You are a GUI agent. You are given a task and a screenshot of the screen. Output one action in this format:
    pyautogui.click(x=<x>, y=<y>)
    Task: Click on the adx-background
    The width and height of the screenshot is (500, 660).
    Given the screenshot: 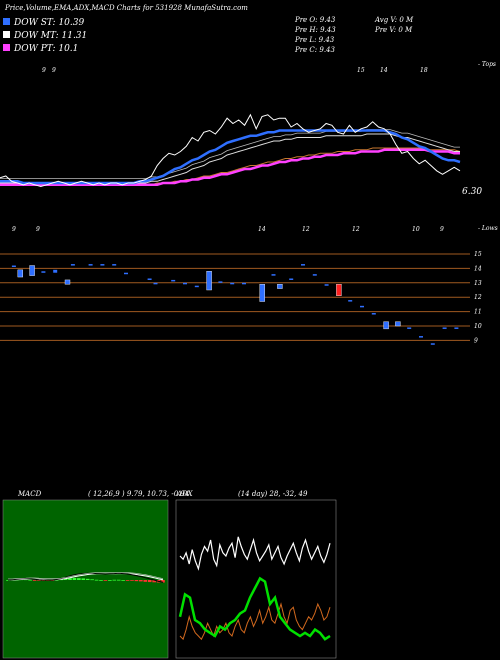 What is the action you would take?
    pyautogui.click(x=256, y=579)
    